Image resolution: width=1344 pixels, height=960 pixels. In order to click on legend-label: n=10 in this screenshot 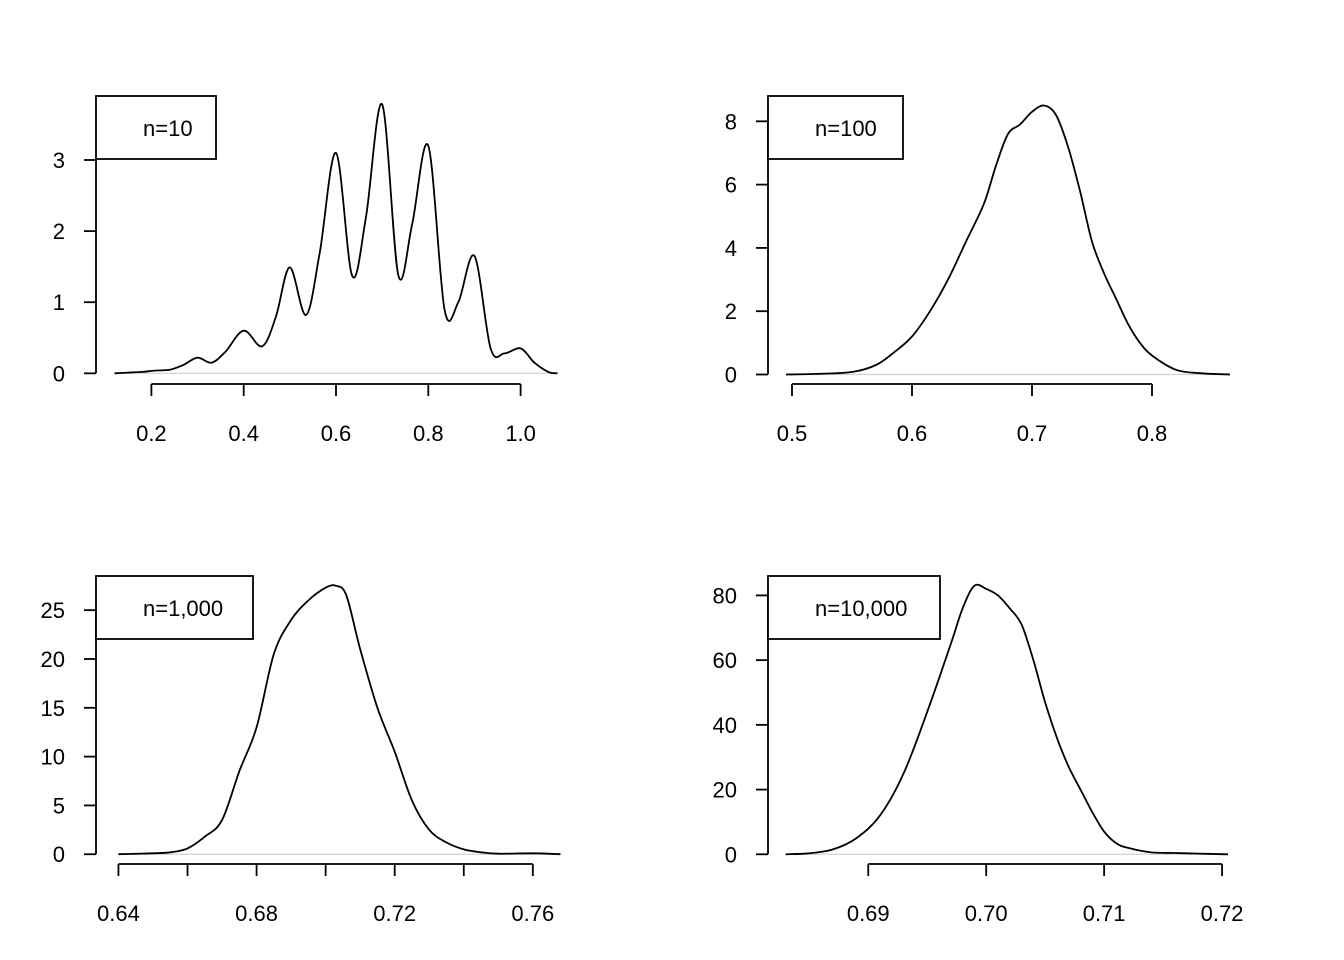, I will do `click(168, 128)`.